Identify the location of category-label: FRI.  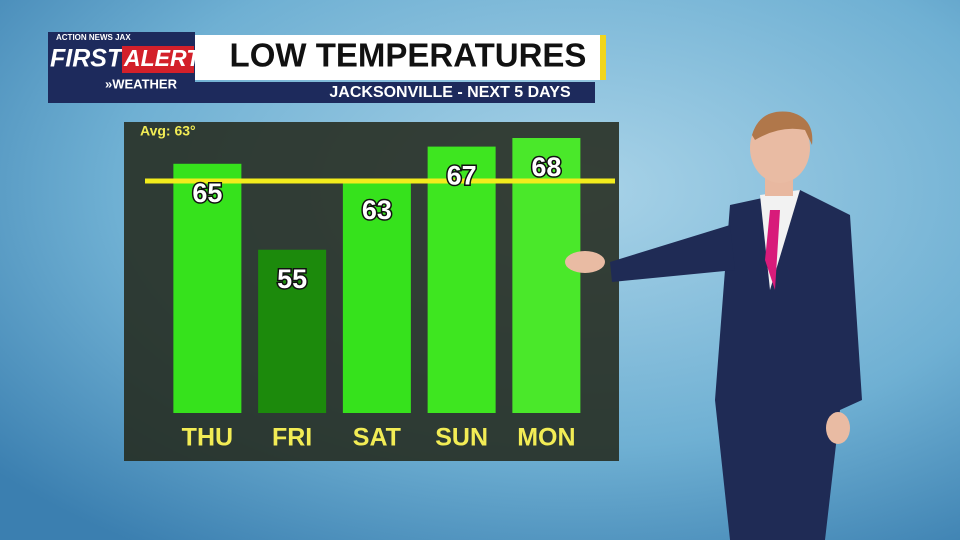
(292, 438).